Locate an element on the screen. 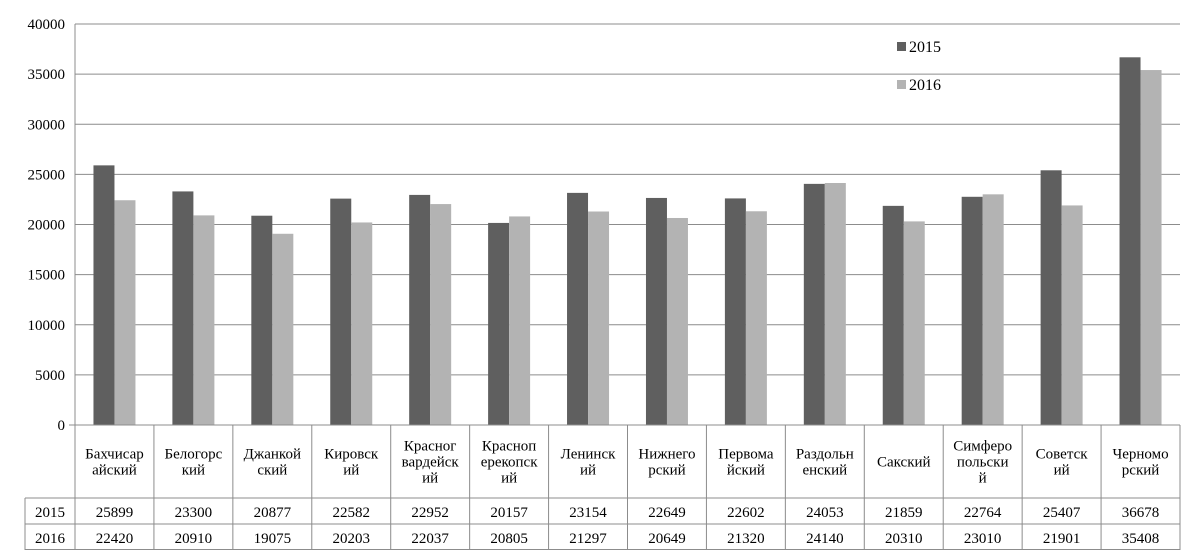 The image size is (1192, 550). legend-label: 2016 is located at coordinates (925, 85).